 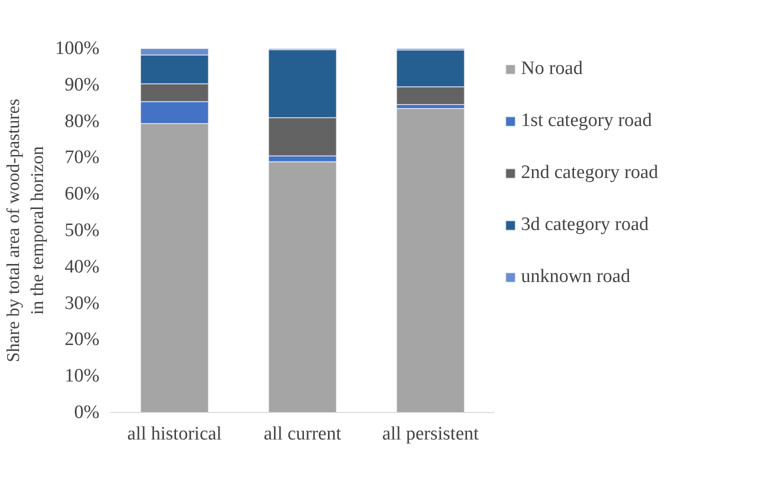 What do you see at coordinates (82, 339) in the screenshot?
I see `y-tick-label: 20%` at bounding box center [82, 339].